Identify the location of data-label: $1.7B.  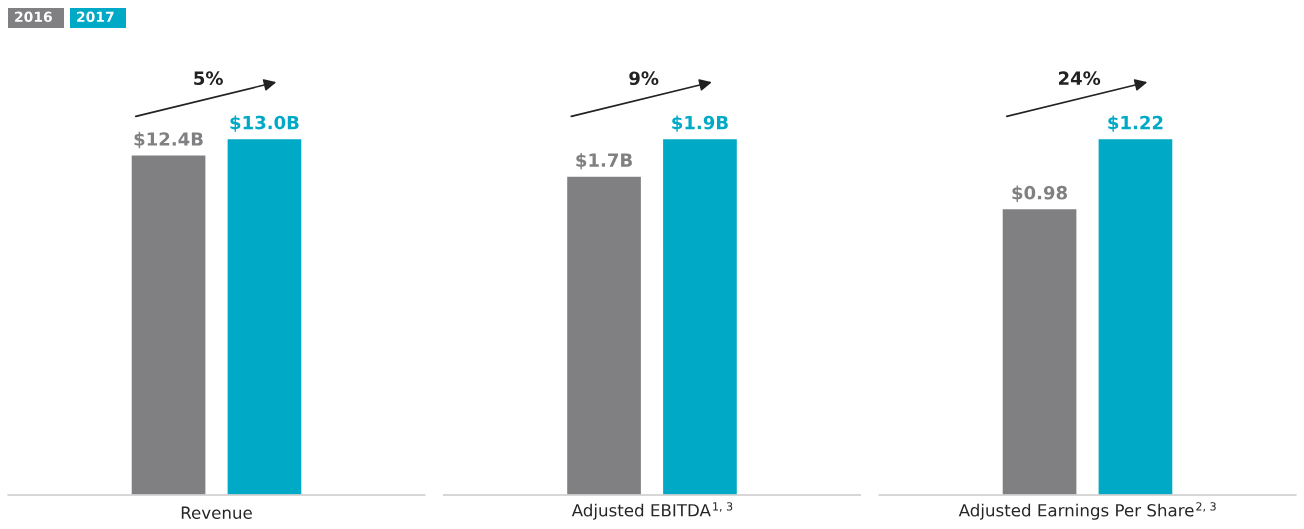
(604, 161).